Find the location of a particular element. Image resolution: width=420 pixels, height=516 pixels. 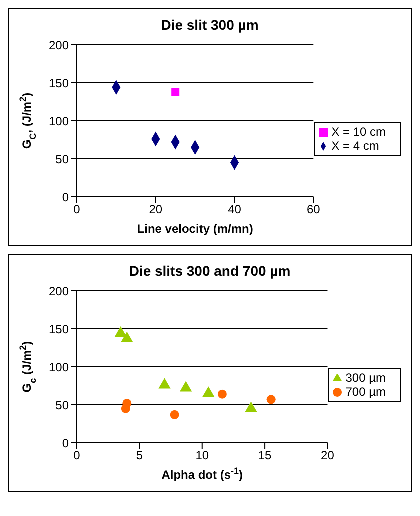

x-tick-label: 5 is located at coordinates (140, 455).